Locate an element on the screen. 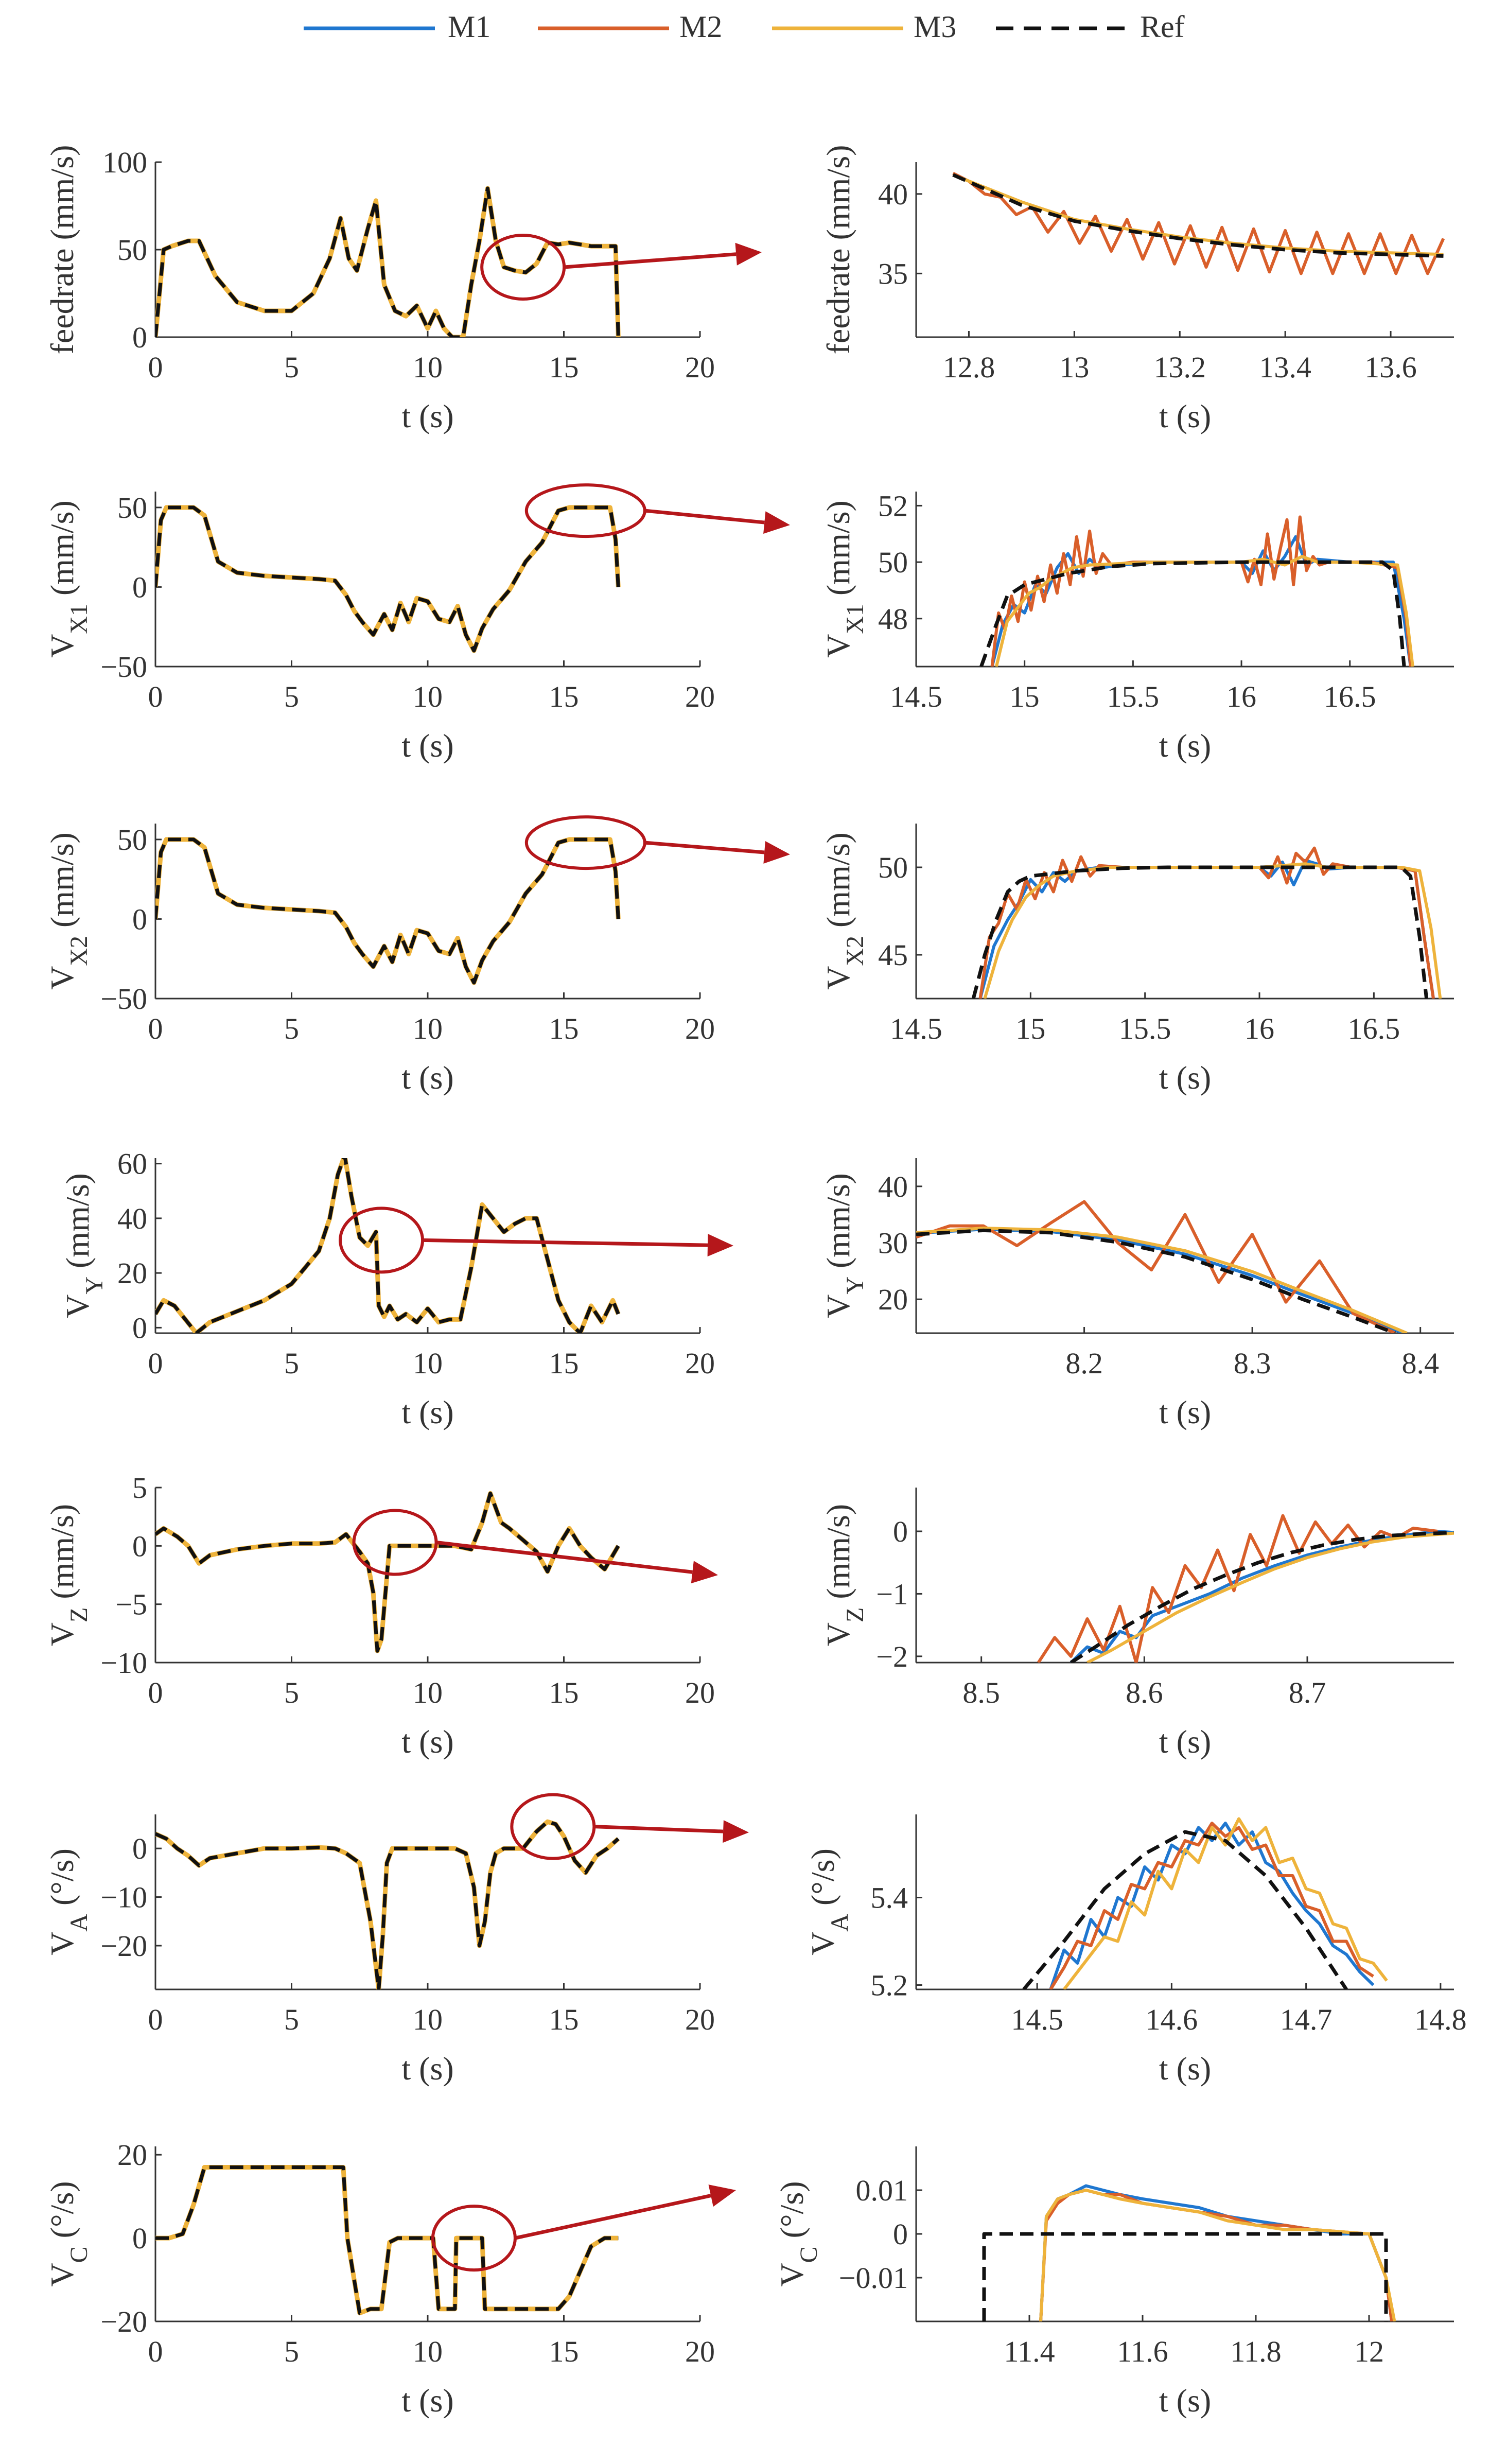 The width and height of the screenshot is (1490, 2464). x-tick-label: 11.4 is located at coordinates (1029, 2351).